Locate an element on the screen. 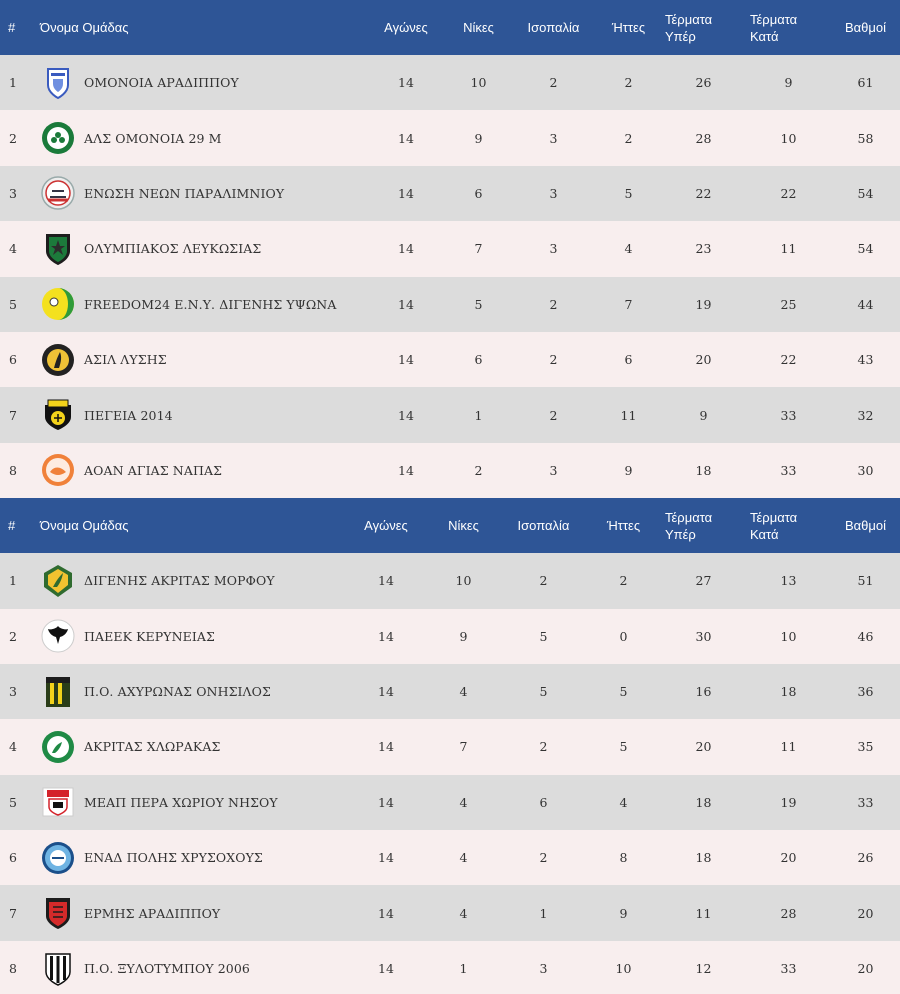 This screenshot has width=900, height=994. team-cell: ΔΙΓΕΝΗΣ ΑΚΡΙΤΑΣ ΜΟΡΦΟΥ is located at coordinates (191, 581).